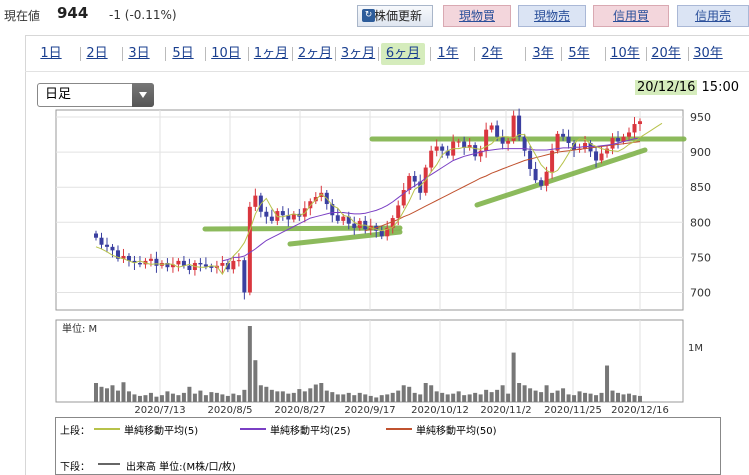 This screenshot has height=475, width=749. I want to click on period-tab-0: 1日, so click(51, 53).